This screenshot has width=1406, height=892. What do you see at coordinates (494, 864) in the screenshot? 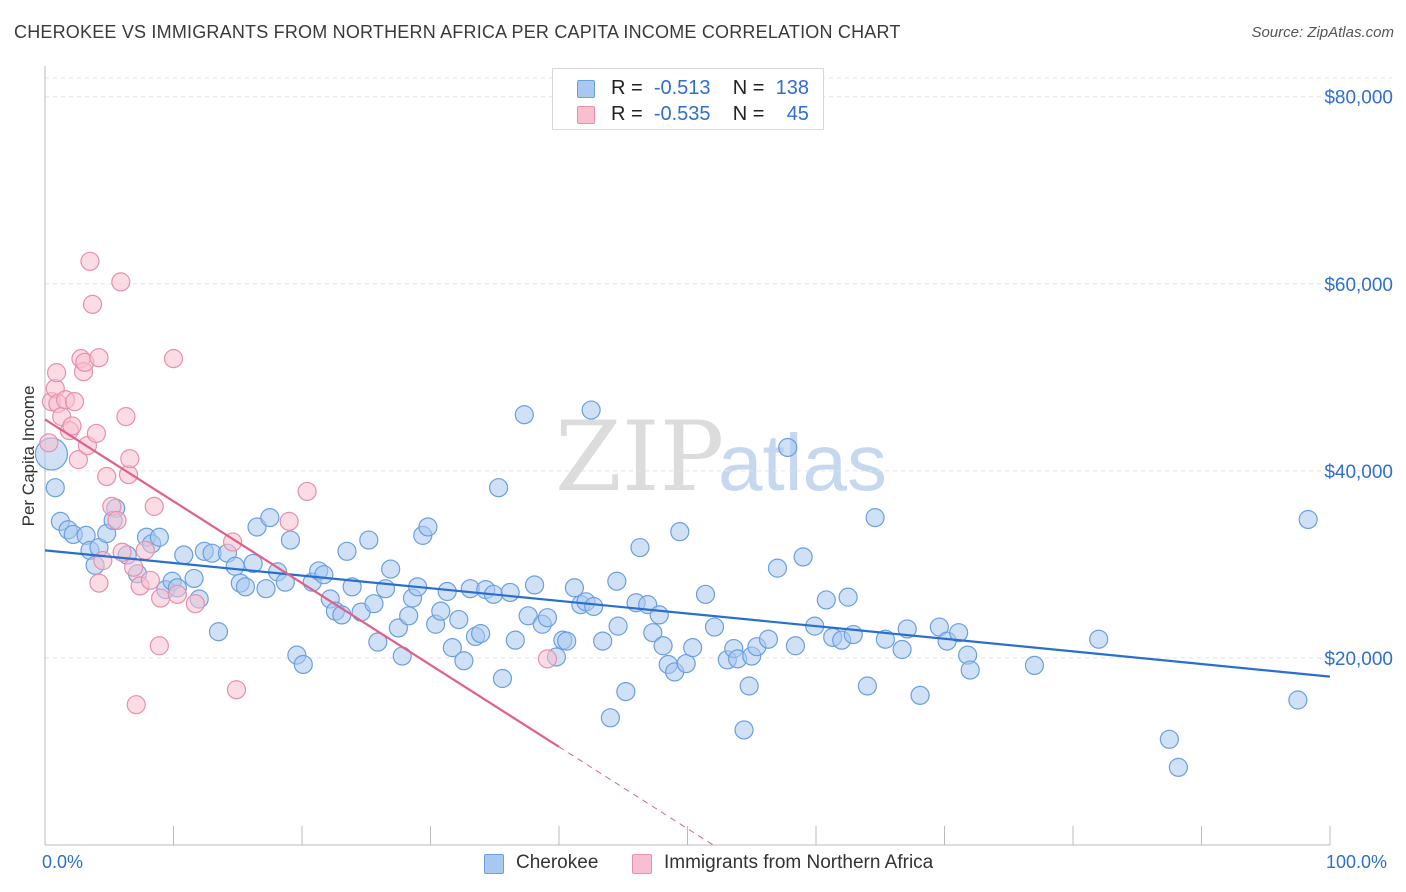
I see `bottom-legend-swatch-cherokee` at bounding box center [494, 864].